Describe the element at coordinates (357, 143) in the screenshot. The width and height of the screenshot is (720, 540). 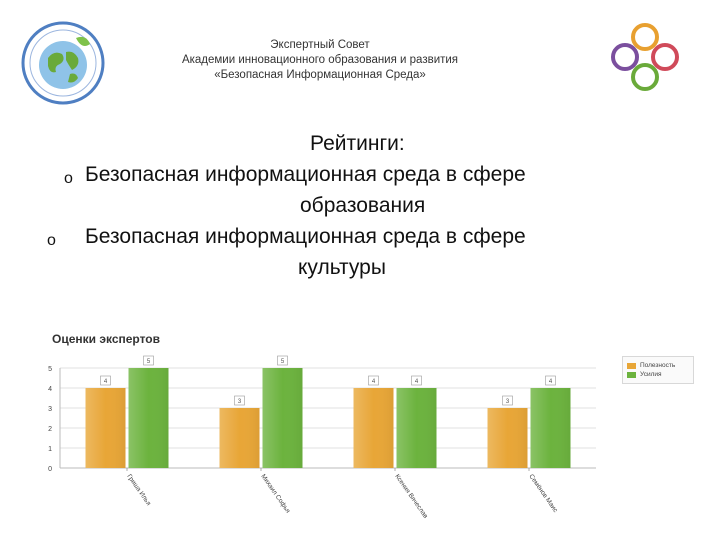
I see `ratings-heading: Рейтинги:` at that location.